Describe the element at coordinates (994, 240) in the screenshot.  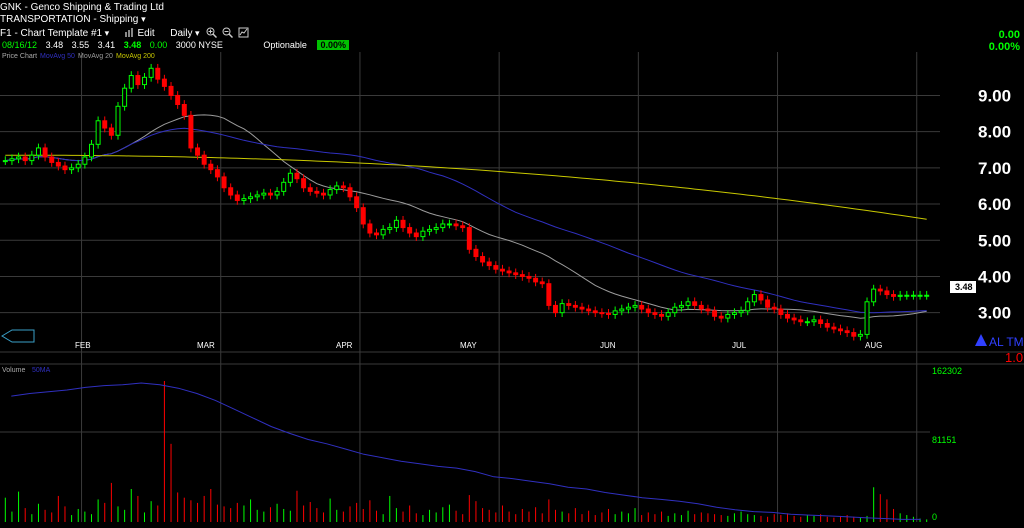
I see `price-tick-label: 5.00` at that location.